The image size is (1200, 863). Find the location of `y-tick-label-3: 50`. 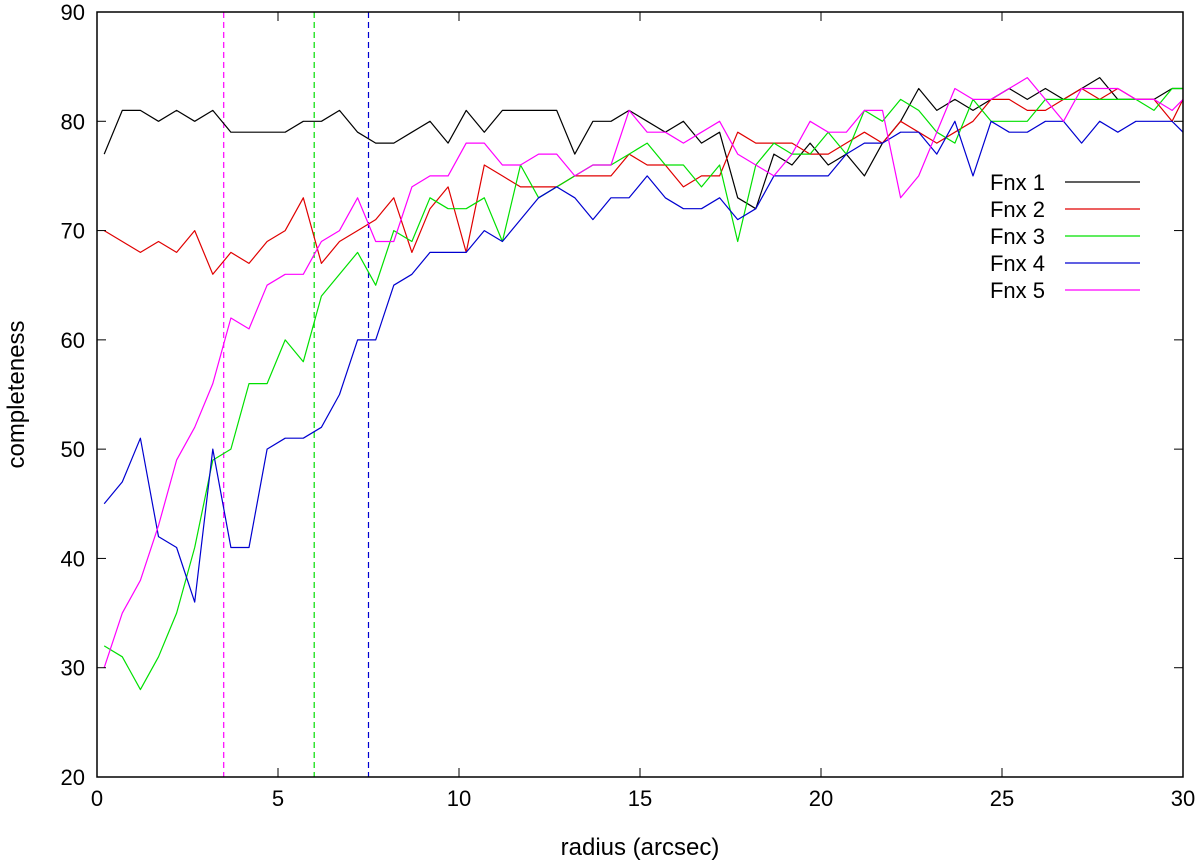

y-tick-label-3: 50 is located at coordinates (73, 449).